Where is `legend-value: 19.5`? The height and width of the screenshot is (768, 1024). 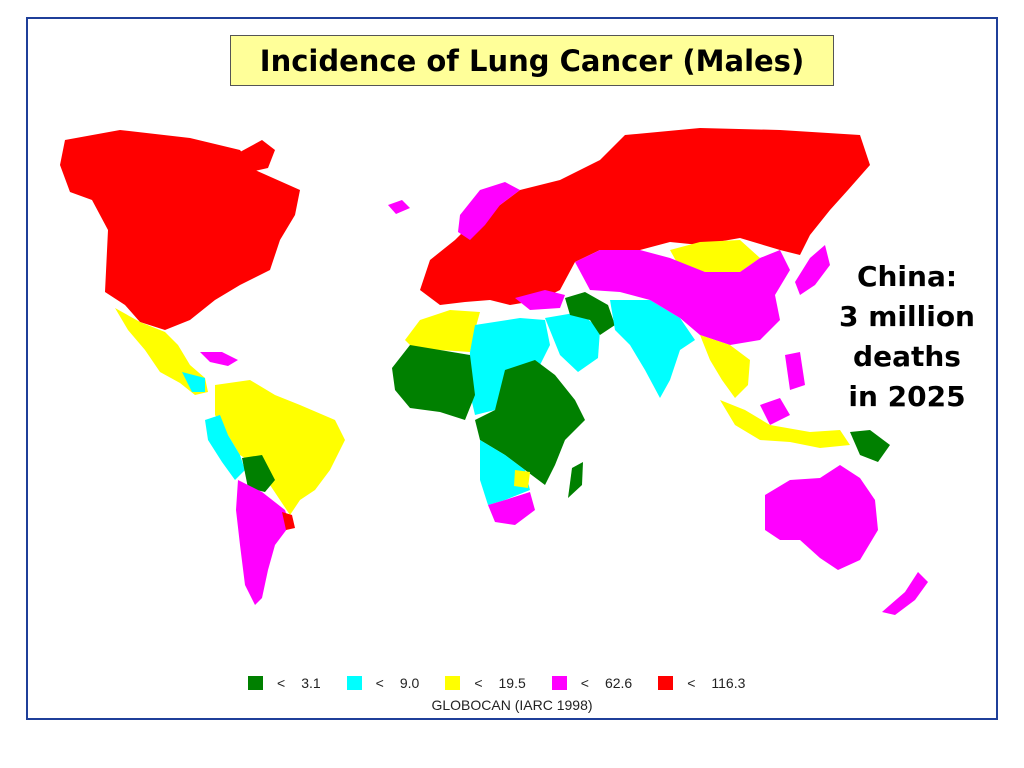
legend-value: 19.5 is located at coordinates (512, 683).